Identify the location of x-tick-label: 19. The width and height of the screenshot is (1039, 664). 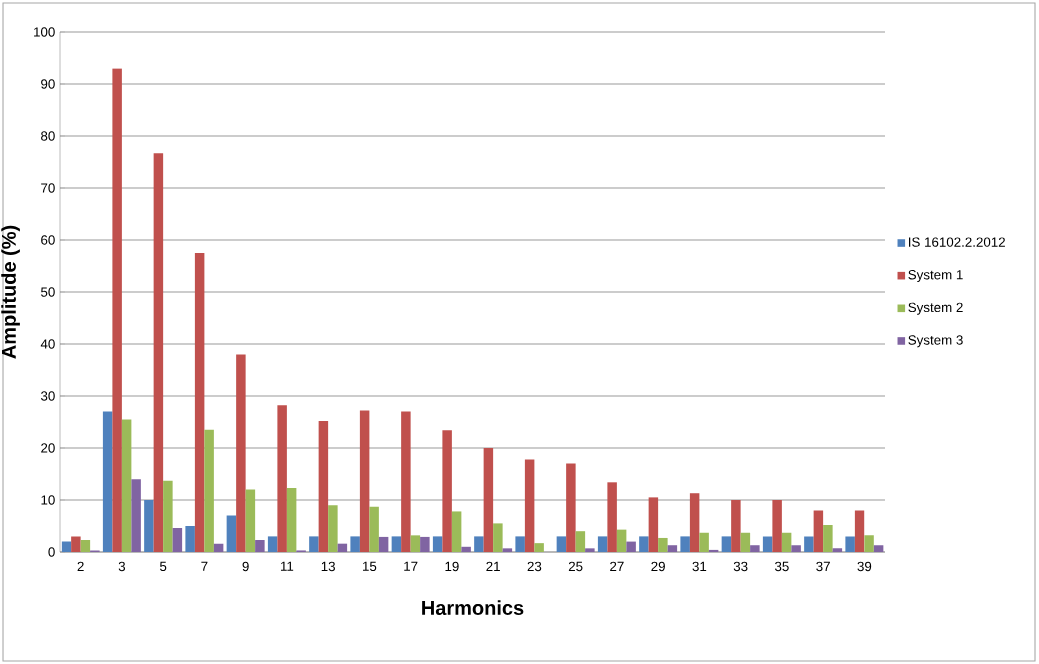
(452, 566).